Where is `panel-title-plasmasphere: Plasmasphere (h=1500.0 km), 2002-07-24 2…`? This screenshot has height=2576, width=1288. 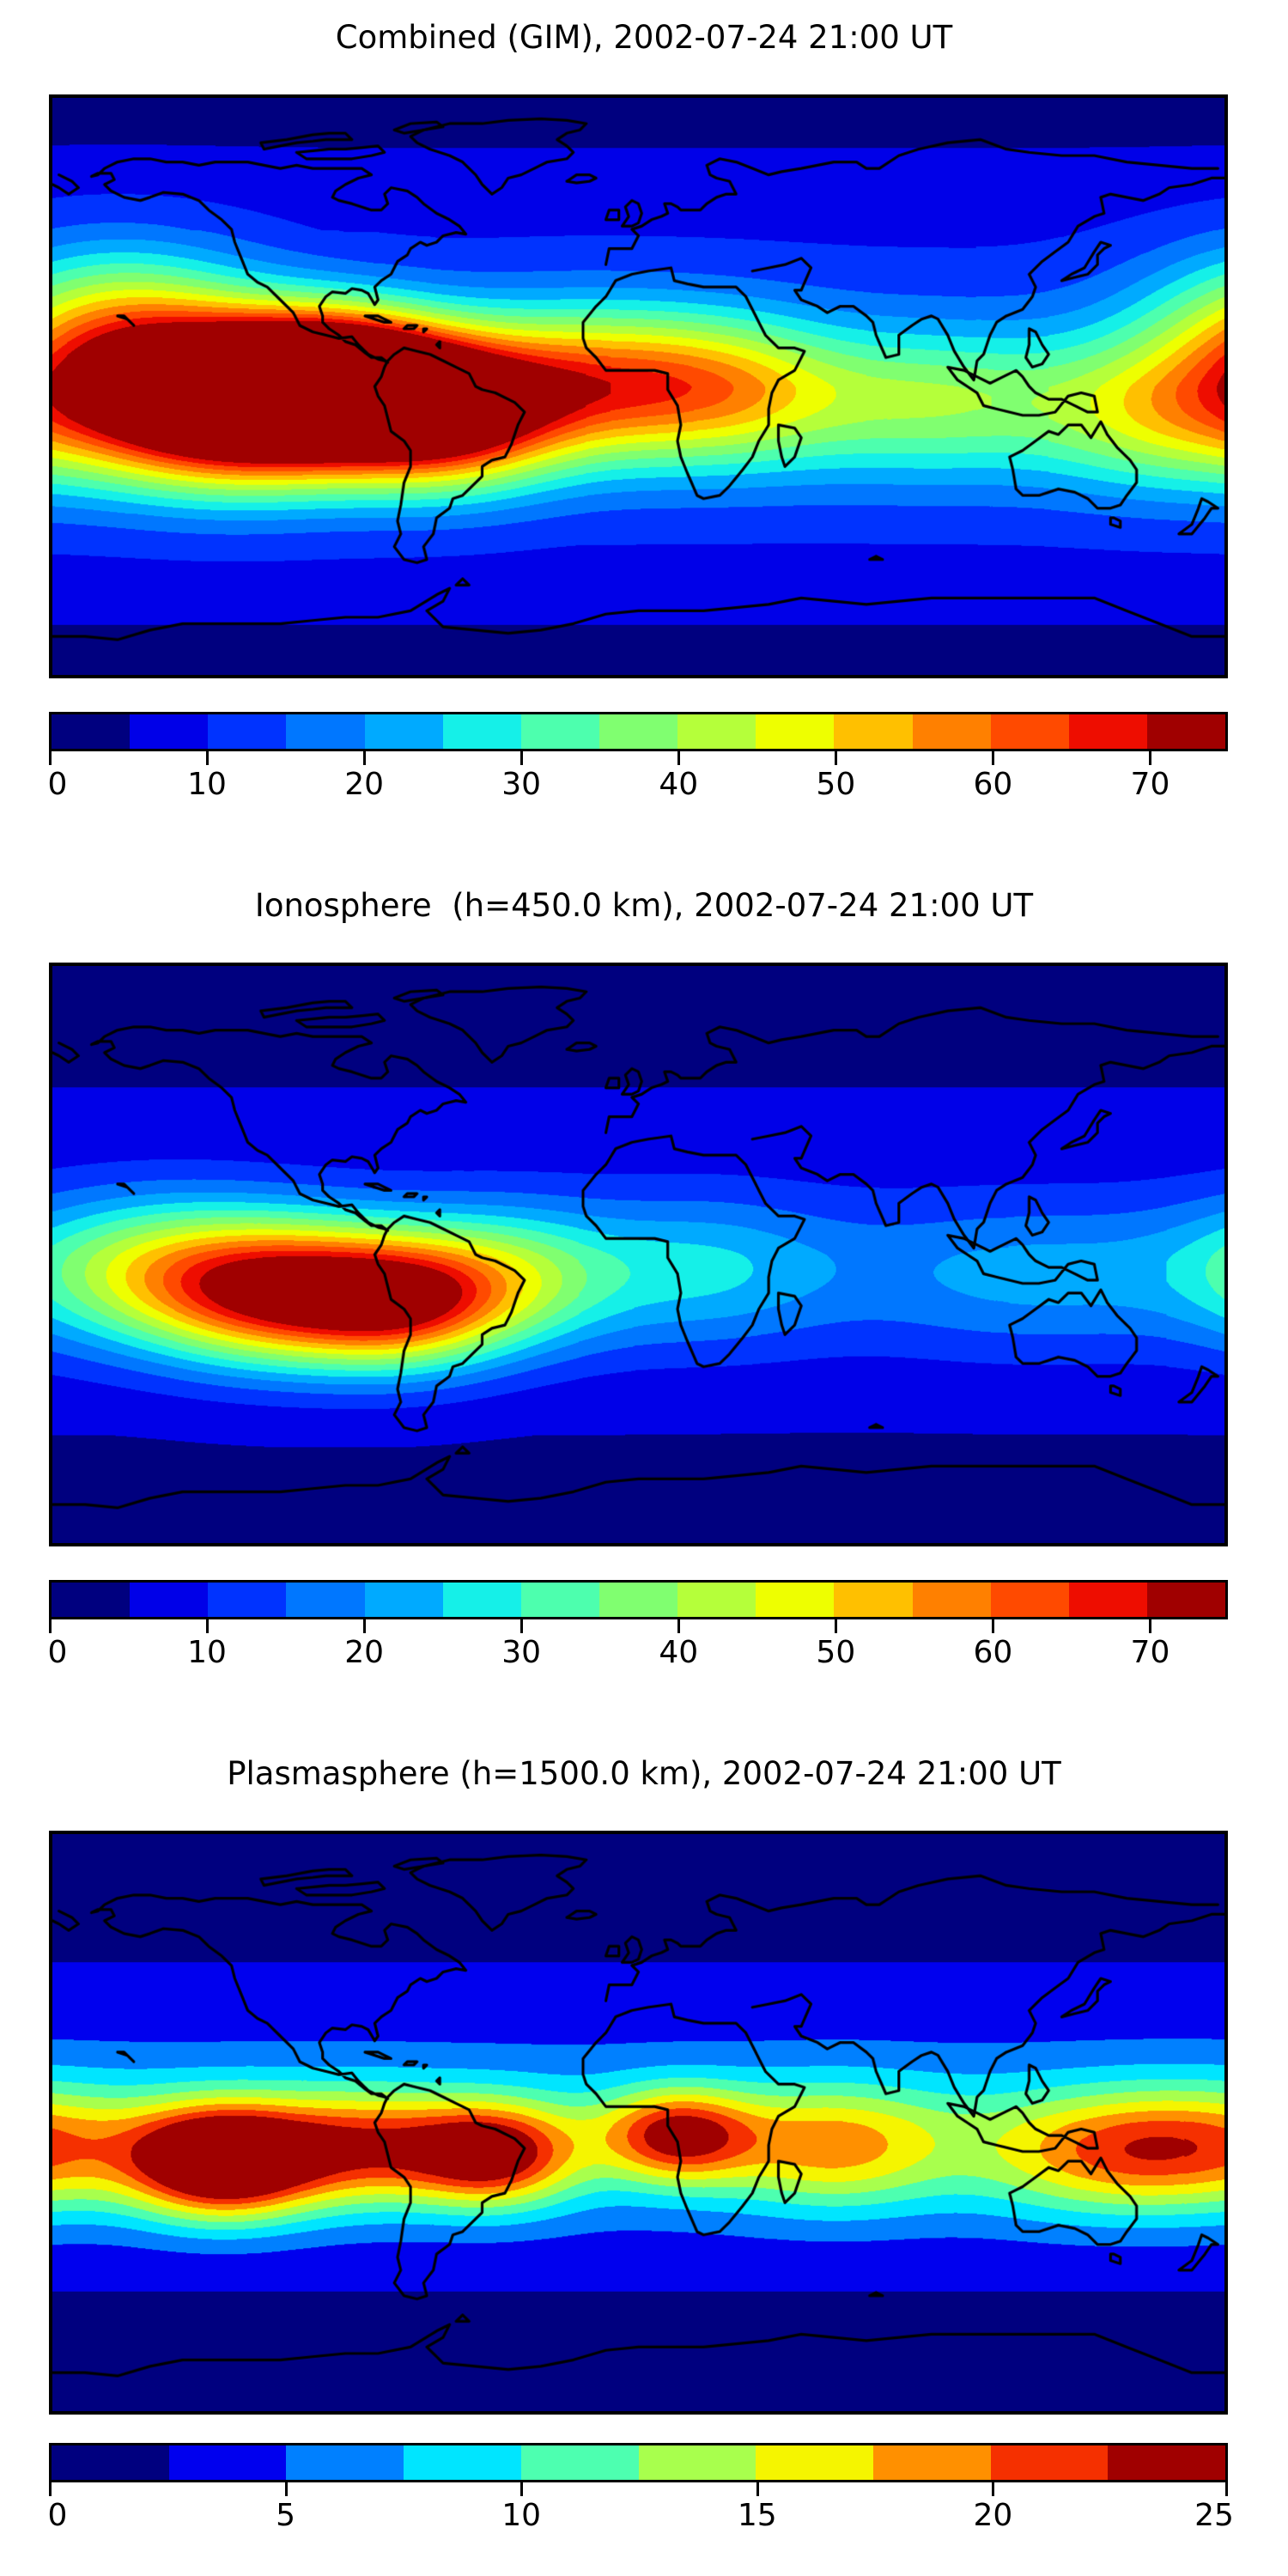
panel-title-plasmasphere: Plasmasphere (h=1500.0 km), 2002-07-24 2… is located at coordinates (644, 1773).